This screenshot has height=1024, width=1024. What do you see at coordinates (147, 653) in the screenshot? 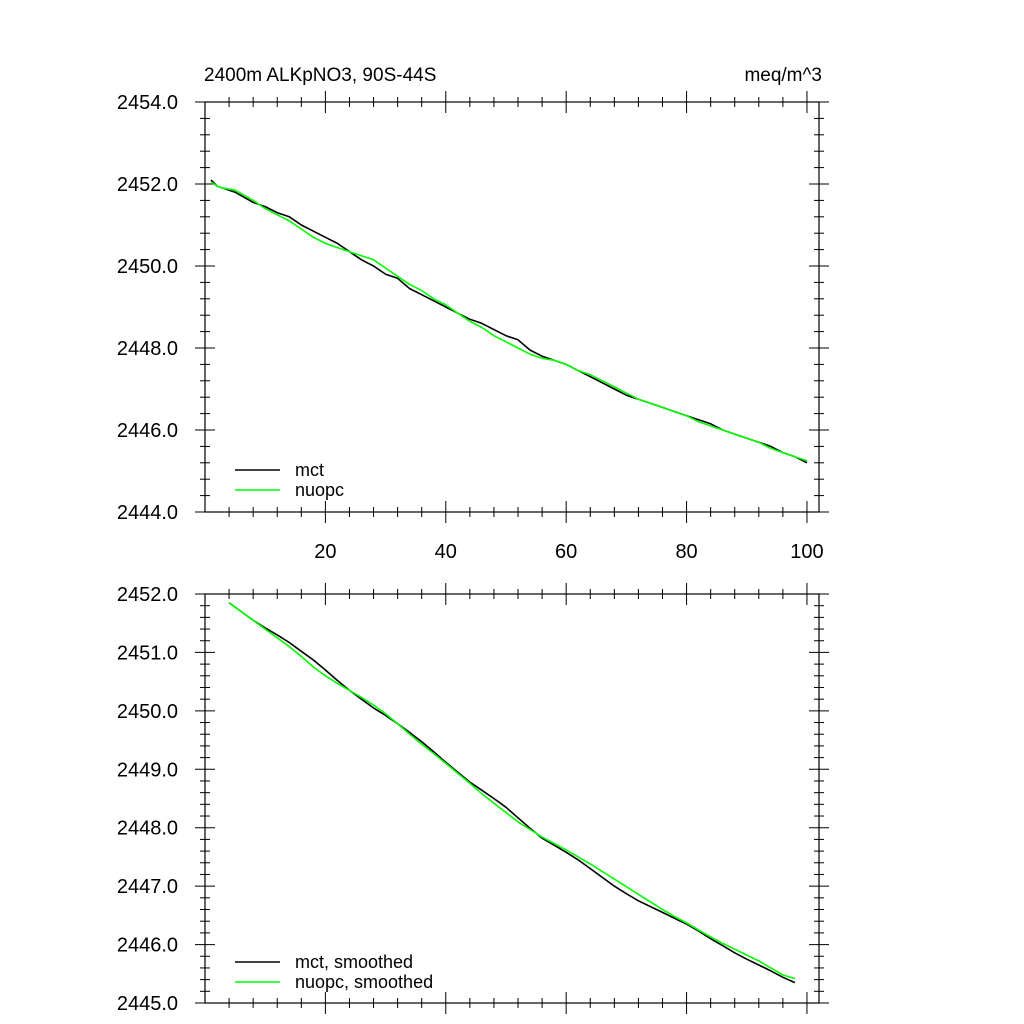
I see `y-tick-label: 2451.0` at bounding box center [147, 653].